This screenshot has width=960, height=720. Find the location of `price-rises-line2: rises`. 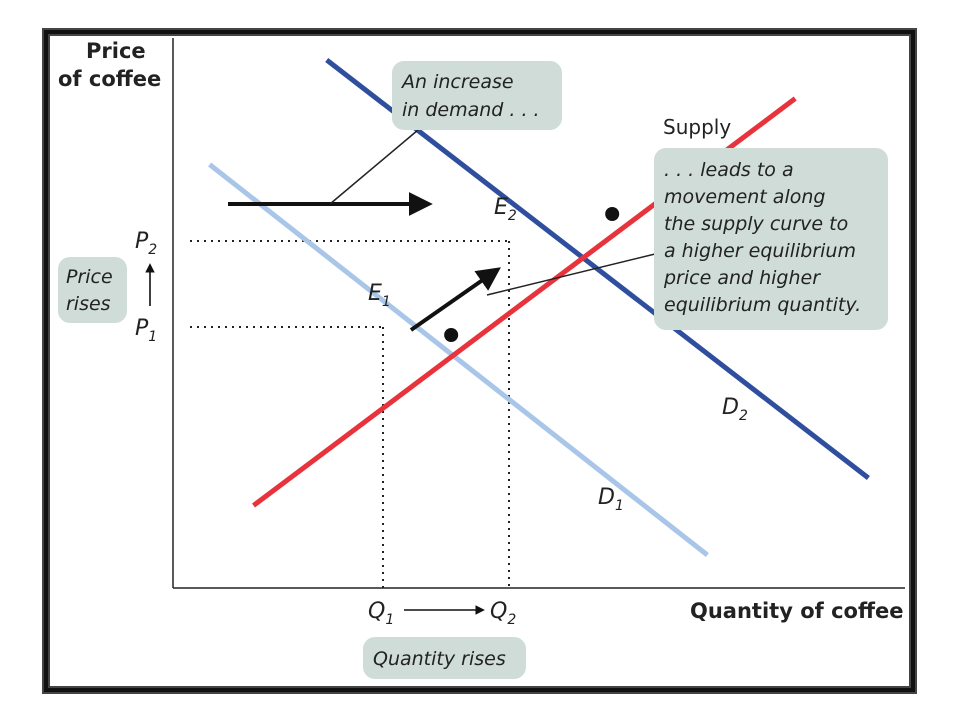

price-rises-line2: rises is located at coordinates (88, 304).